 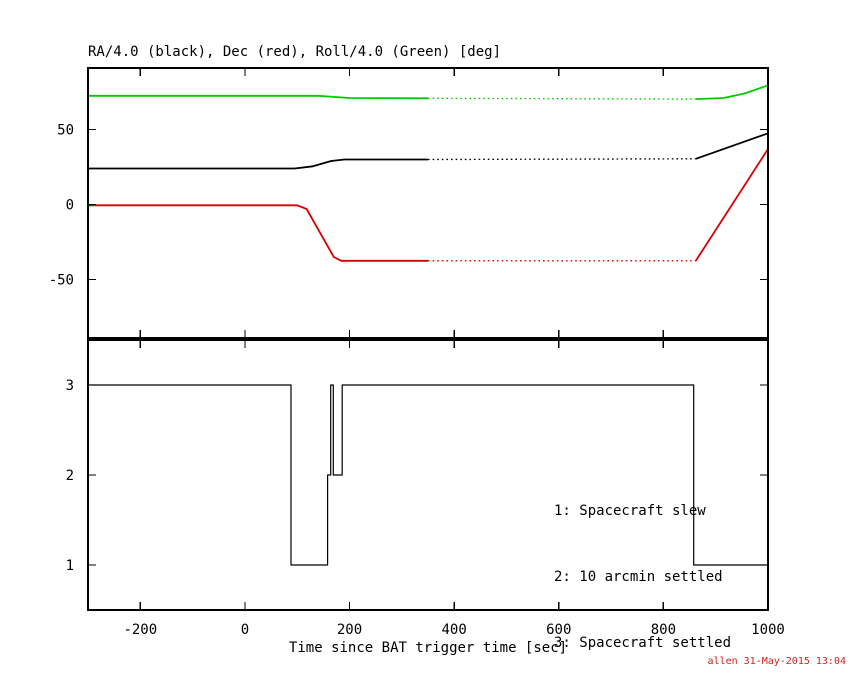 I want to click on y-tick-label: 0, so click(x=70, y=206).